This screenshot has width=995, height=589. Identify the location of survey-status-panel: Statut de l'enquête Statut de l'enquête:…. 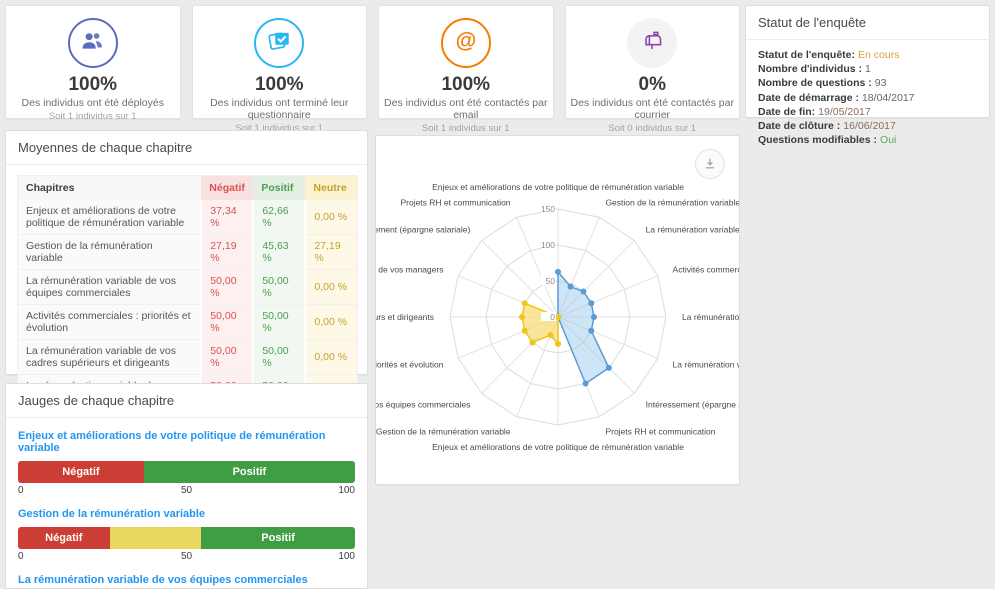
(867, 75).